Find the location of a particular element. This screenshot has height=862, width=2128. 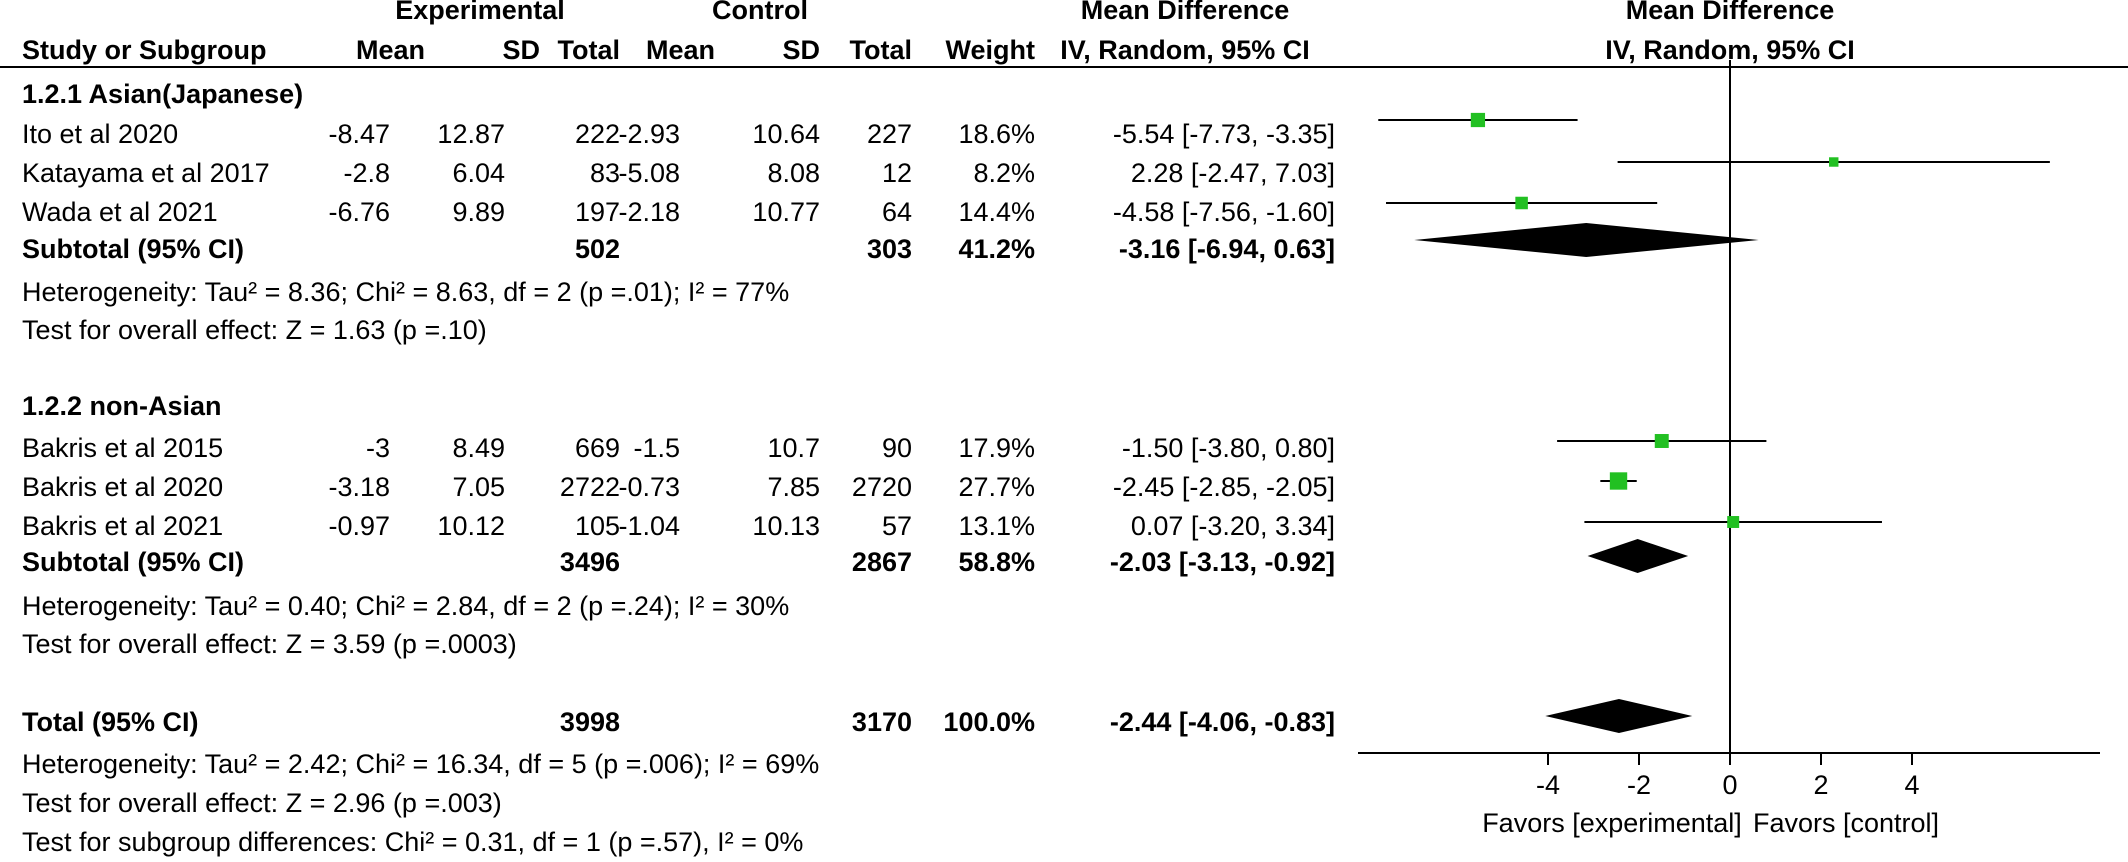

total-c-value: 57 is located at coordinates (896, 526).